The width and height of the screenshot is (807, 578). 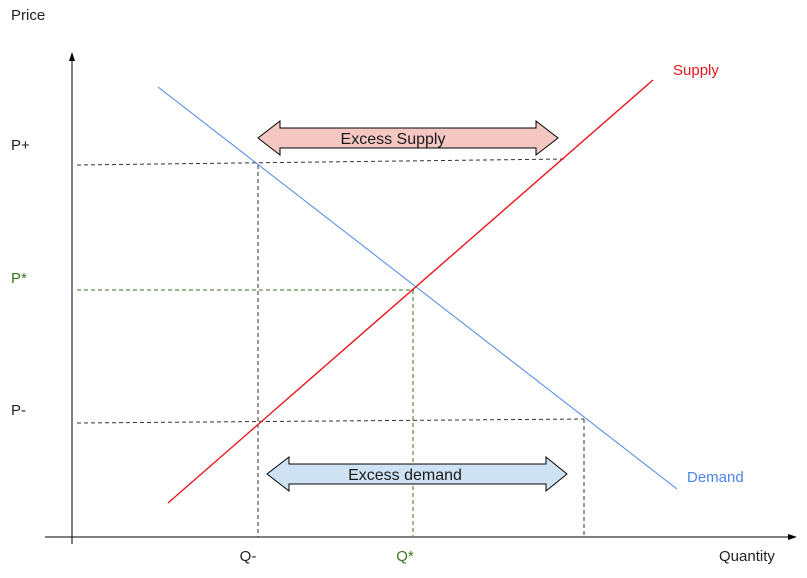 I want to click on p-low-guide-line, so click(x=330, y=421).